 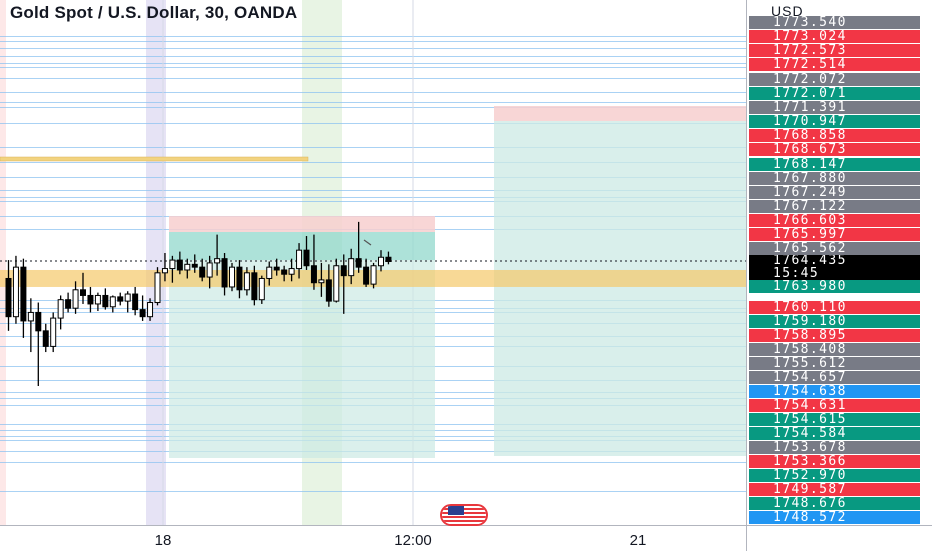 What do you see at coordinates (834, 249) in the screenshot?
I see `price-label: 1765.562` at bounding box center [834, 249].